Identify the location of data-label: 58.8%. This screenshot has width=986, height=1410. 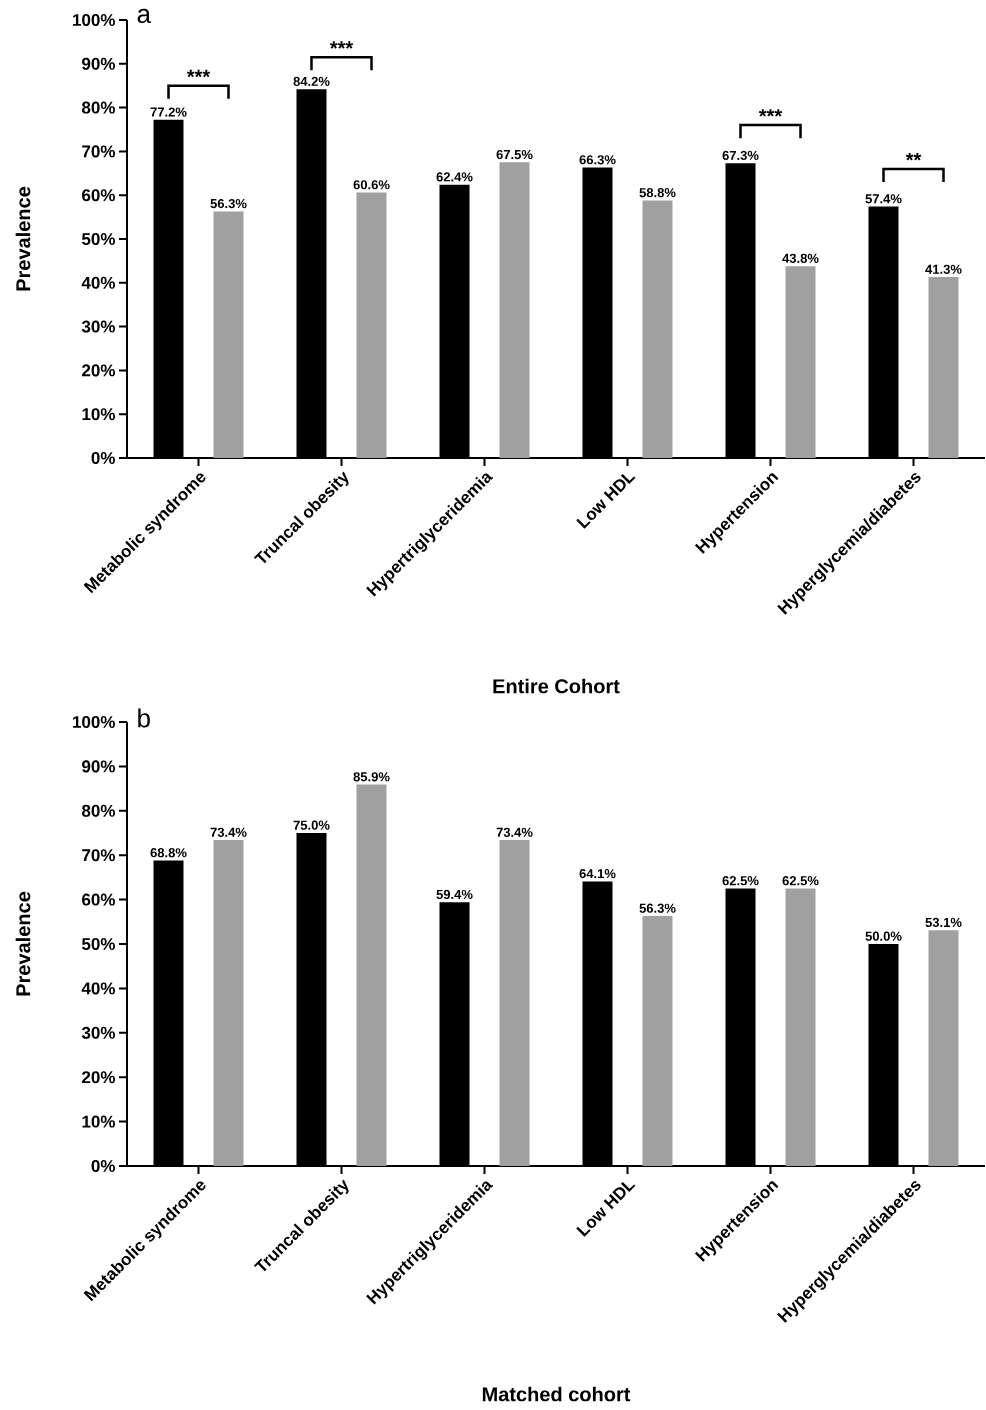
(657, 193).